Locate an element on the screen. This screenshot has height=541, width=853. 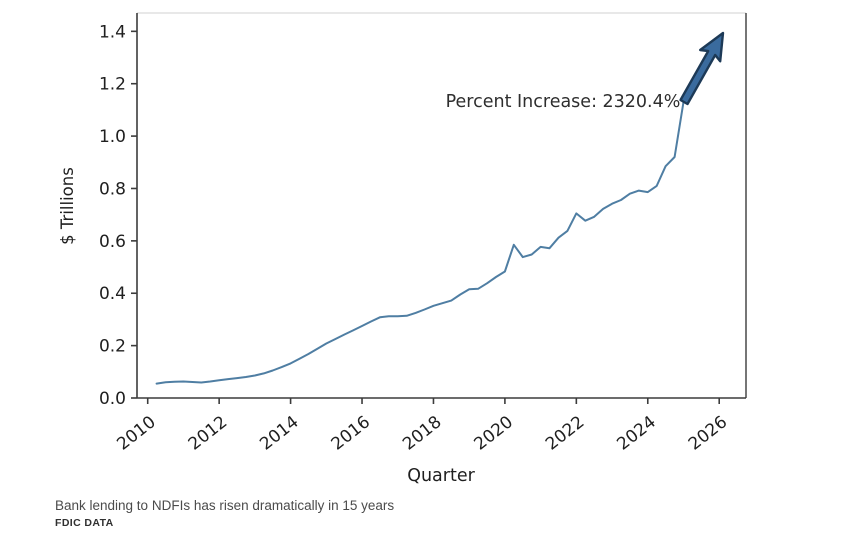
y-tick-label: 0.8 is located at coordinates (112, 189).